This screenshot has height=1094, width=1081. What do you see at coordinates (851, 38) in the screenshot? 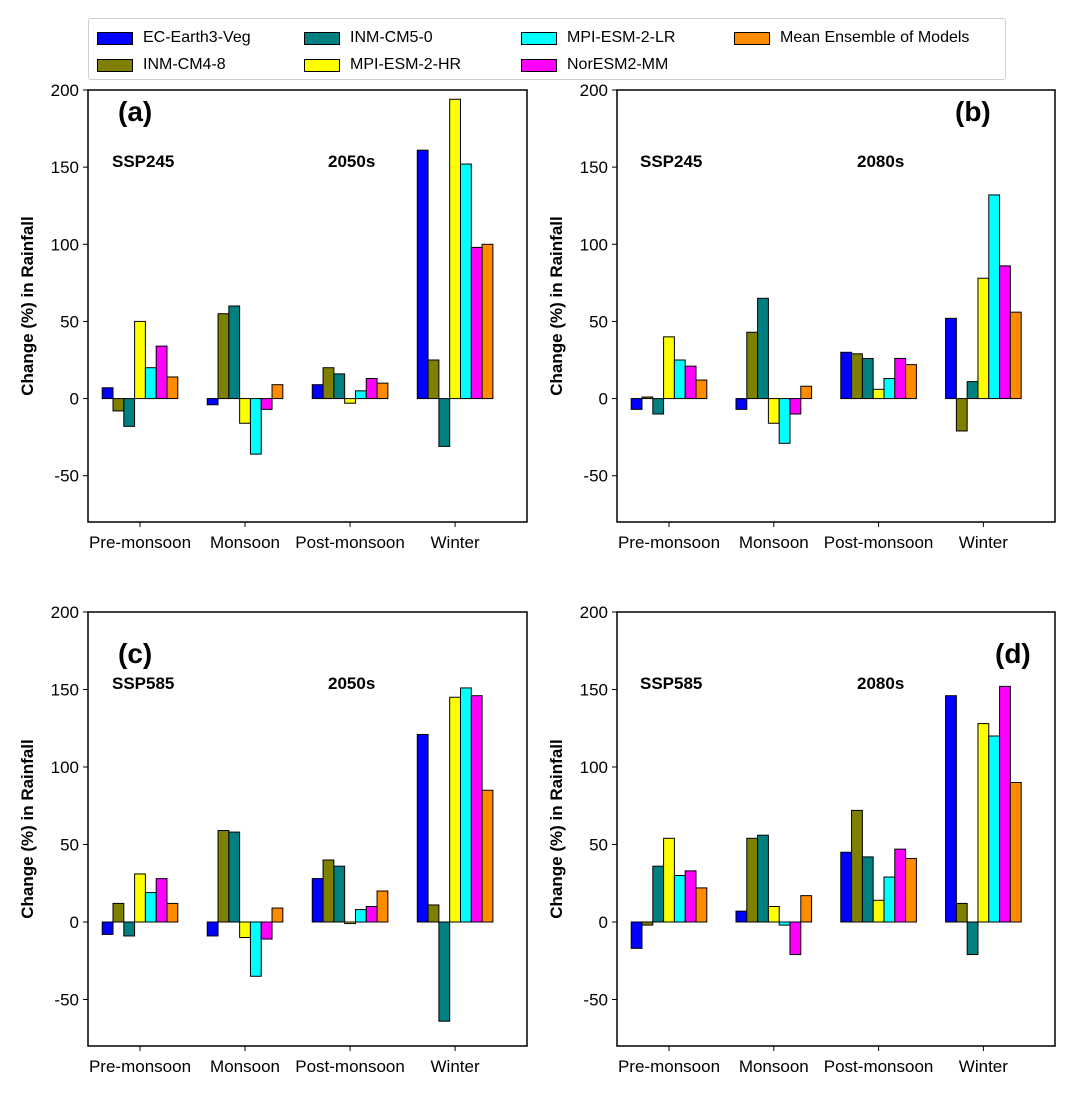
I see `legend-item: Mean Ensemble of Models` at bounding box center [851, 38].